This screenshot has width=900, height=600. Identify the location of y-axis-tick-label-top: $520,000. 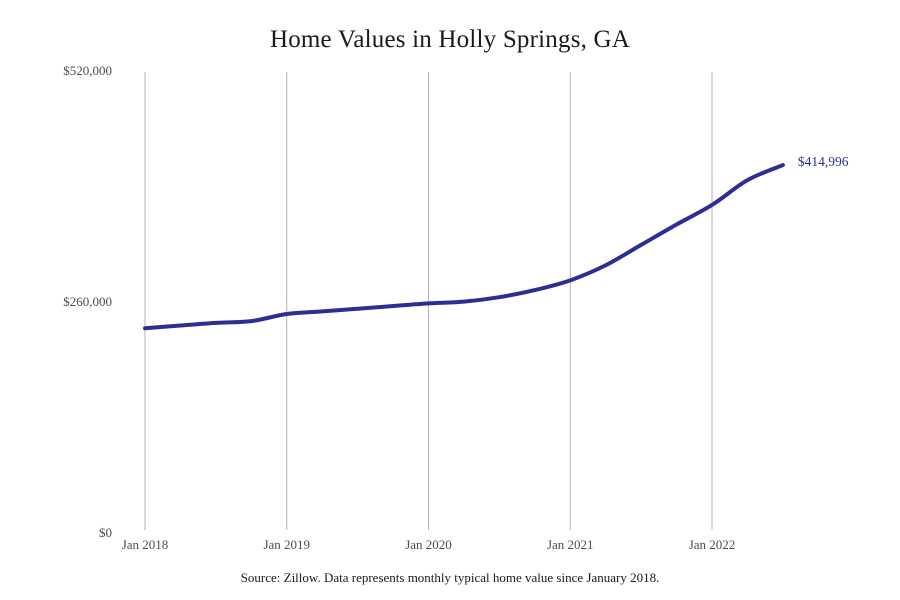
(87, 70).